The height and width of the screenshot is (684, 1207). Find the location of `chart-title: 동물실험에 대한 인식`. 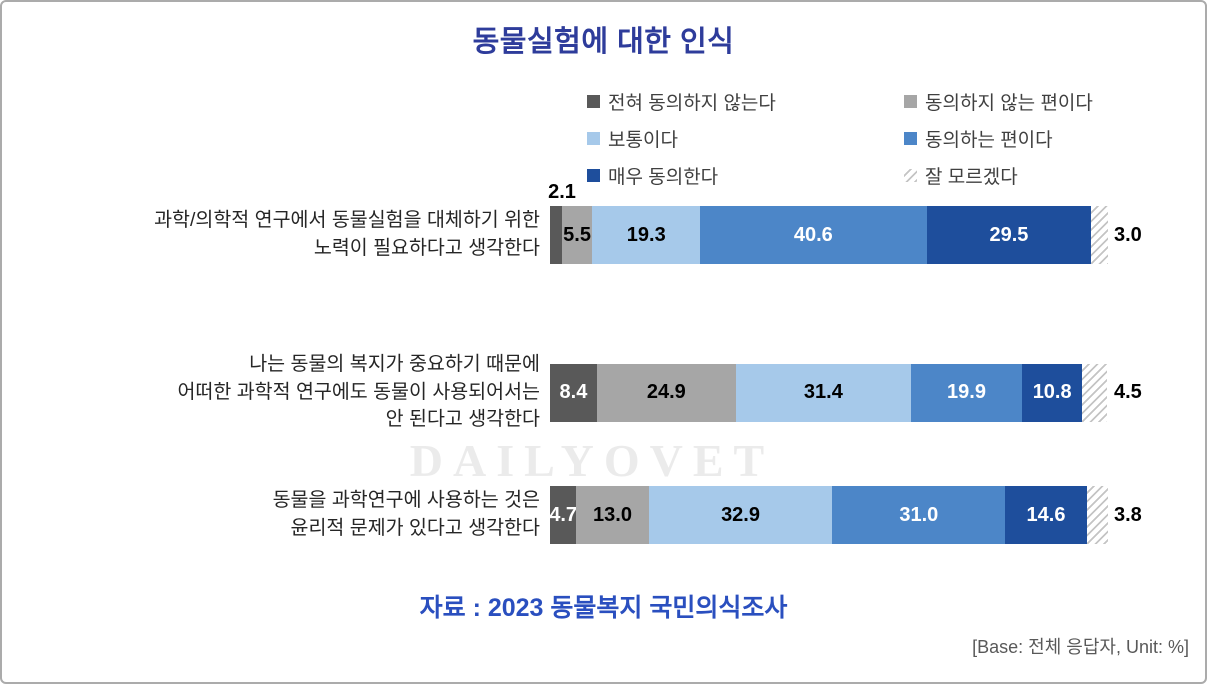

chart-title: 동물실험에 대한 인식 is located at coordinates (603, 42).